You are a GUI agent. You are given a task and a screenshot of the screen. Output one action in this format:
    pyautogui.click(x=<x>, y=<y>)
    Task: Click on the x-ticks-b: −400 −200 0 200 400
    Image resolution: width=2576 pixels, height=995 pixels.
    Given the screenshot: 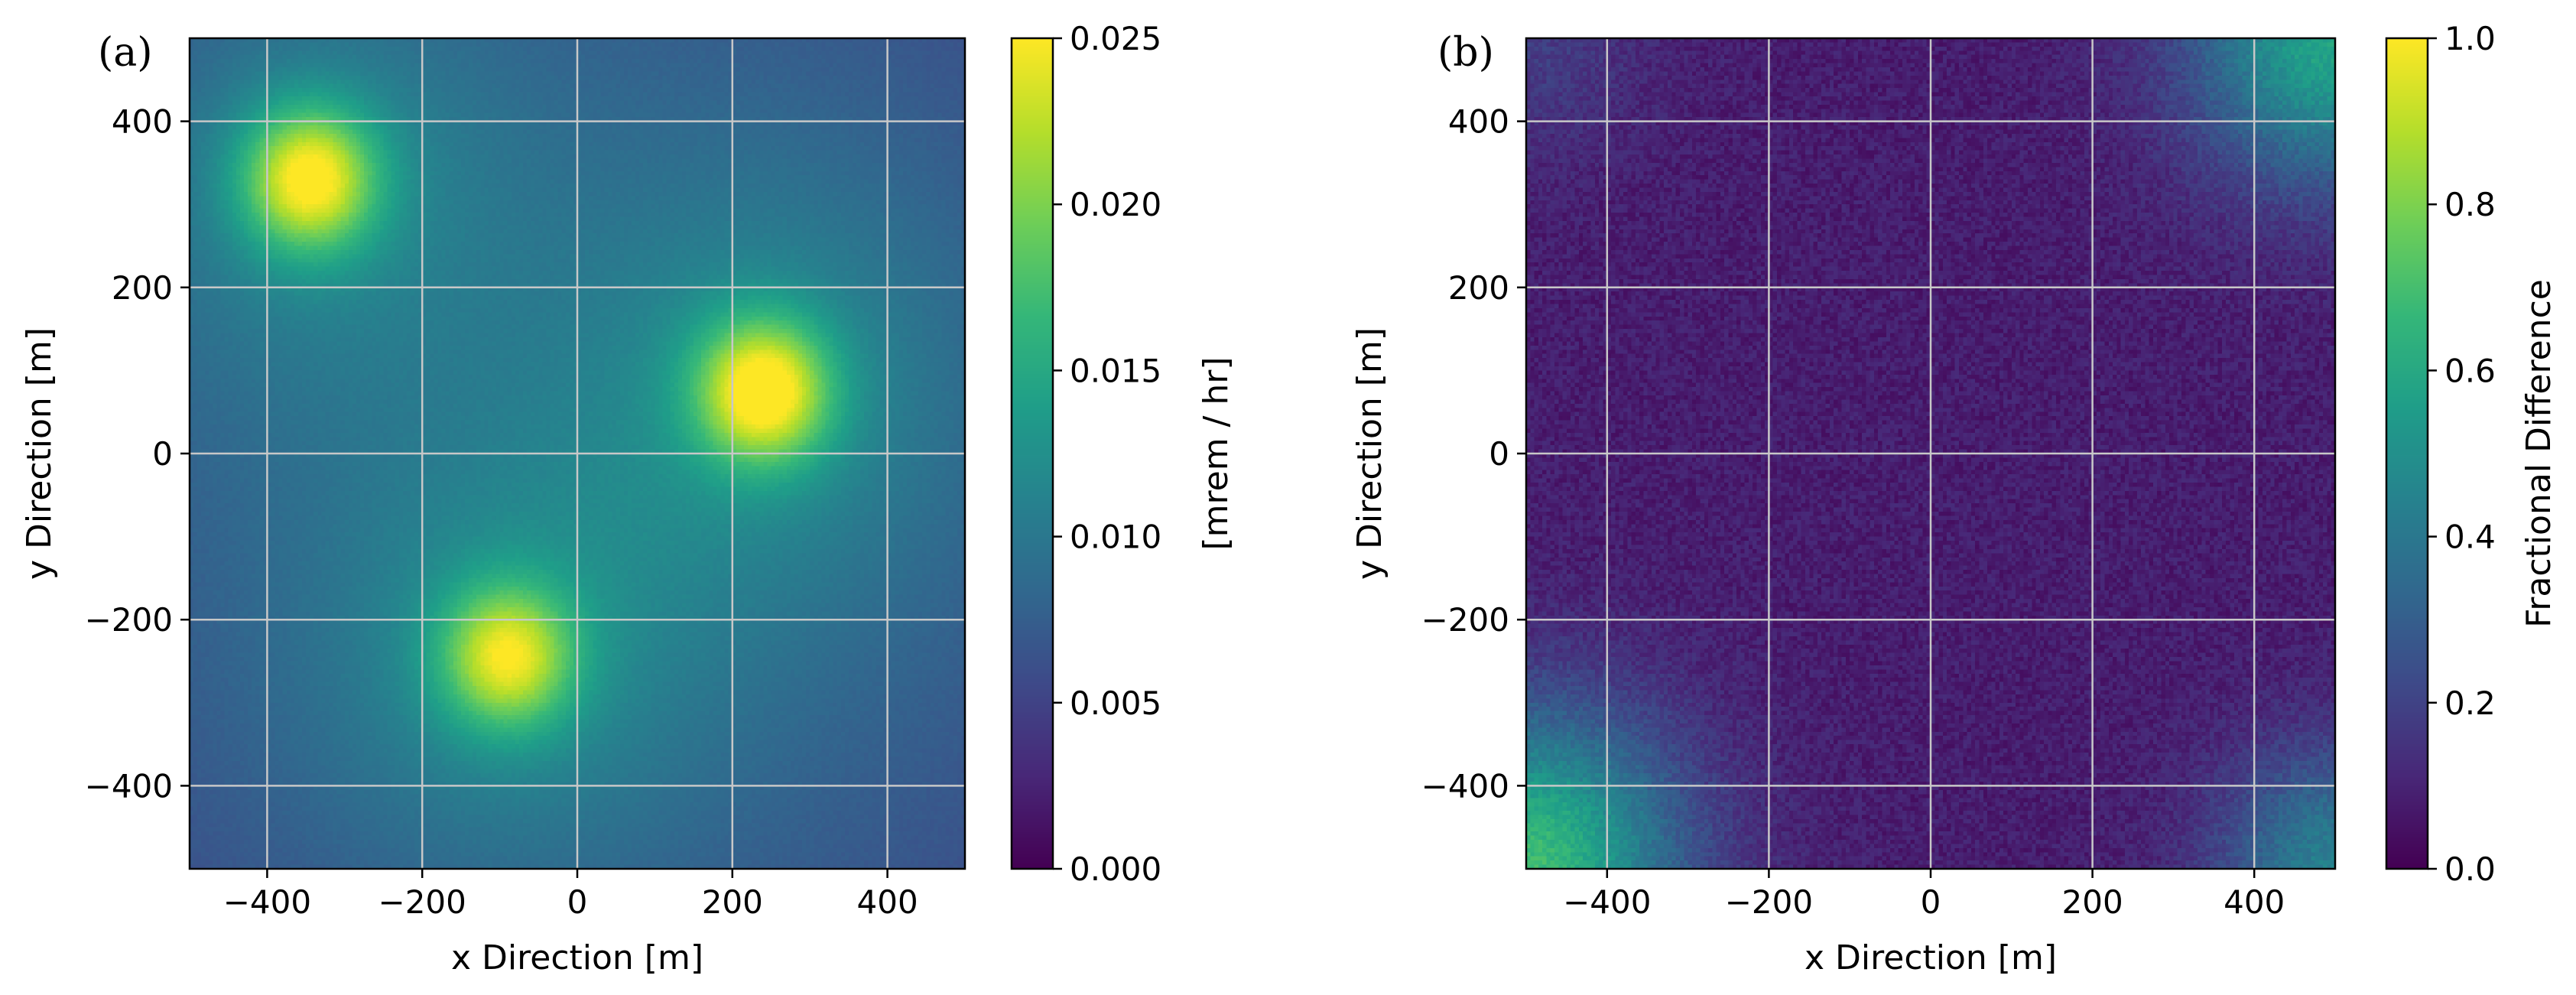 What is the action you would take?
    pyautogui.click(x=1924, y=895)
    